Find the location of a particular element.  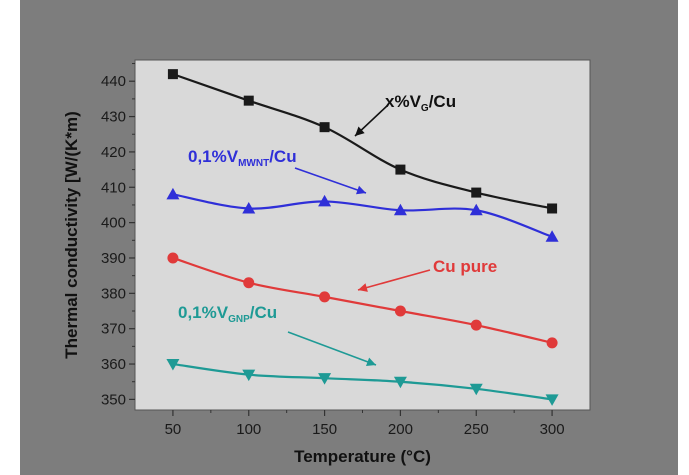

series-line-gnp-cu is located at coordinates (362, 381).